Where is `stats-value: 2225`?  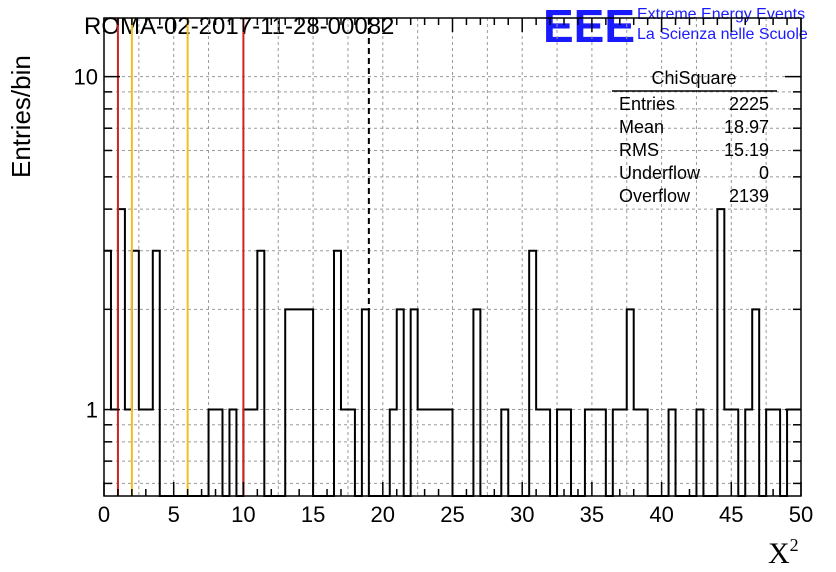
stats-value: 2225 is located at coordinates (749, 104).